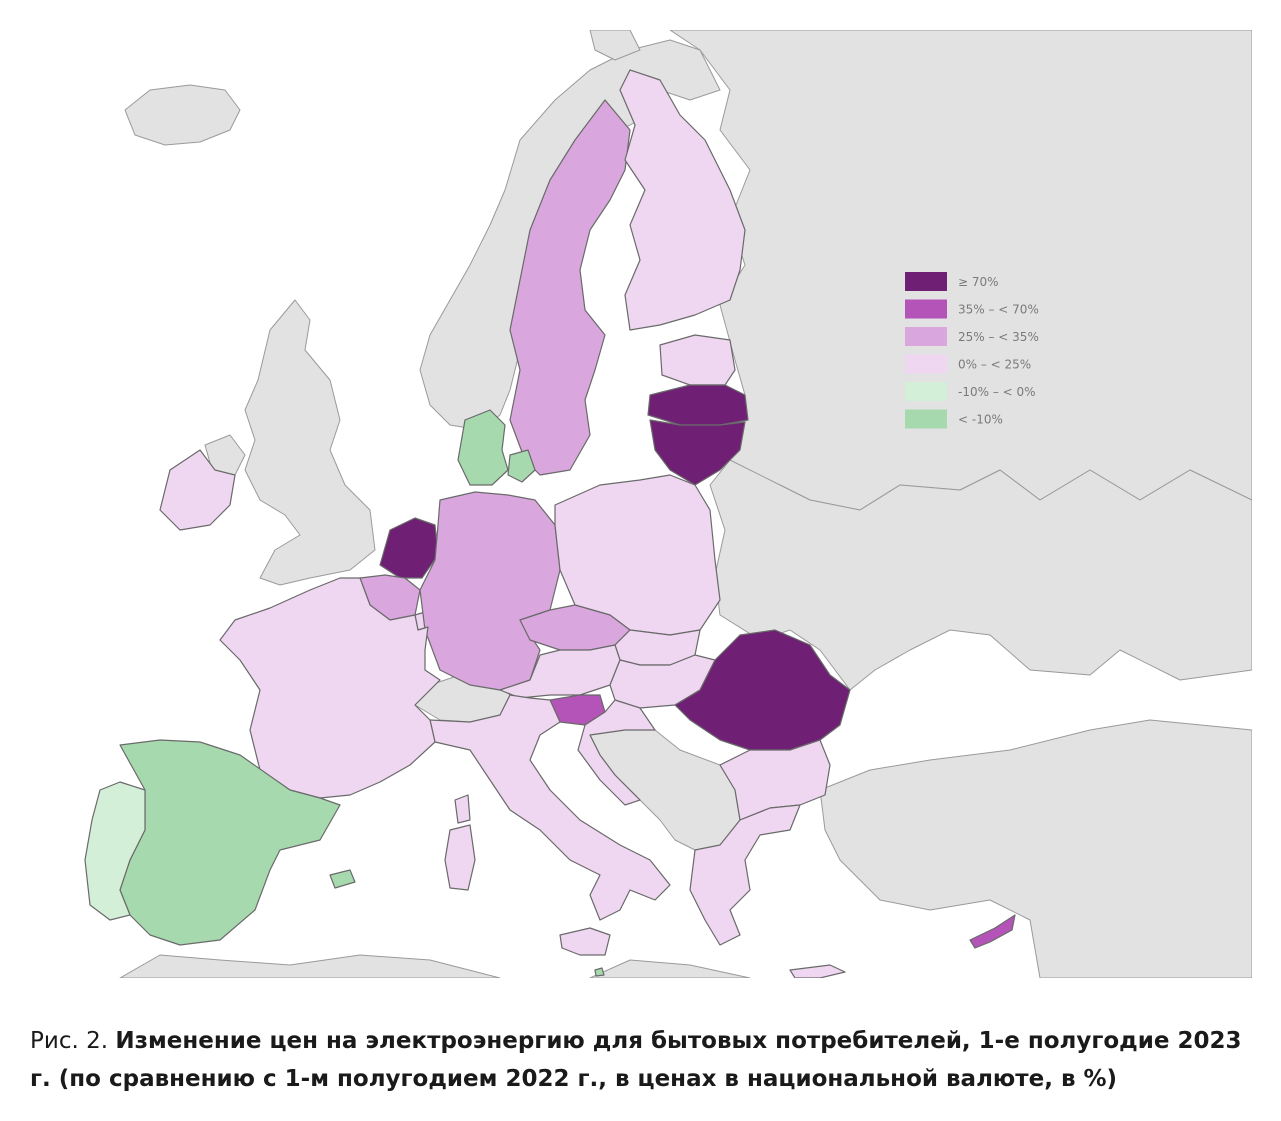  What do you see at coordinates (992, 931) in the screenshot?
I see `cyprus` at bounding box center [992, 931].